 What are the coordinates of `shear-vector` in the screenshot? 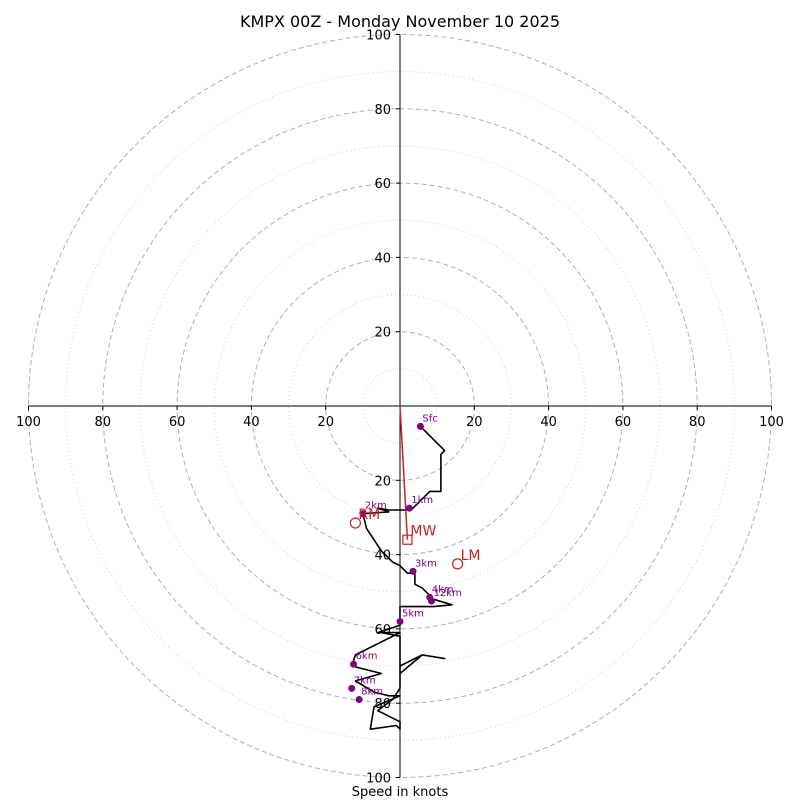 It's located at (404, 472).